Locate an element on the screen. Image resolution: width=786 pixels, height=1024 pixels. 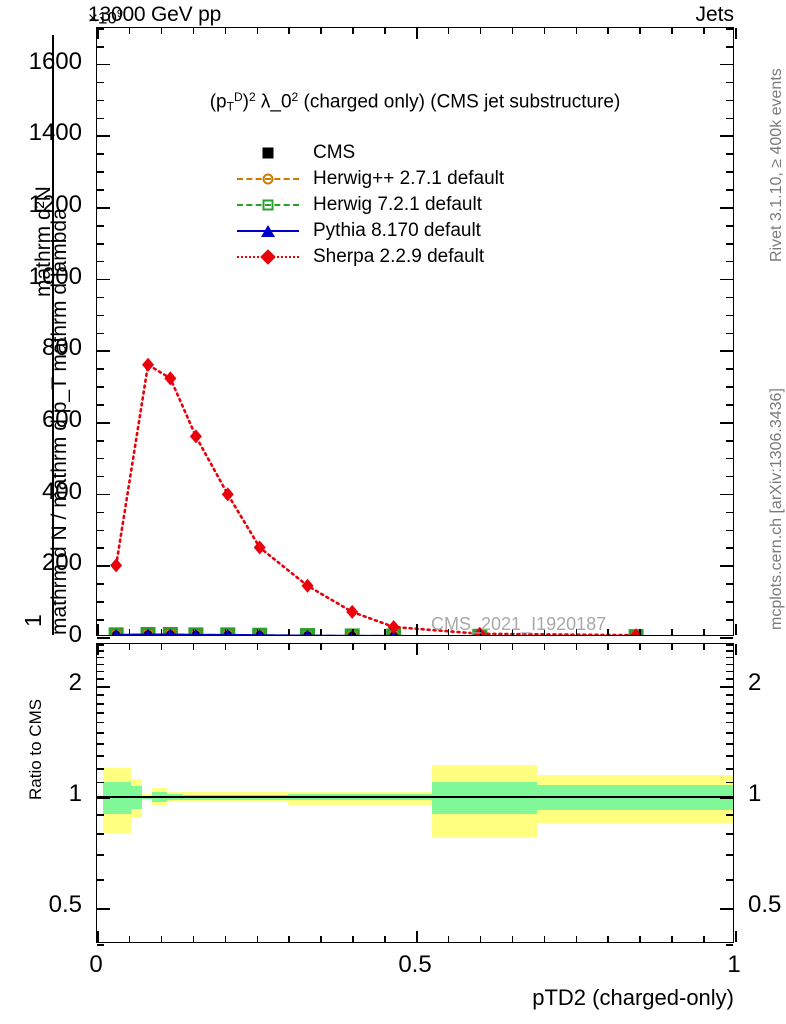
x-tick-label: 0.5 is located at coordinates (415, 964).